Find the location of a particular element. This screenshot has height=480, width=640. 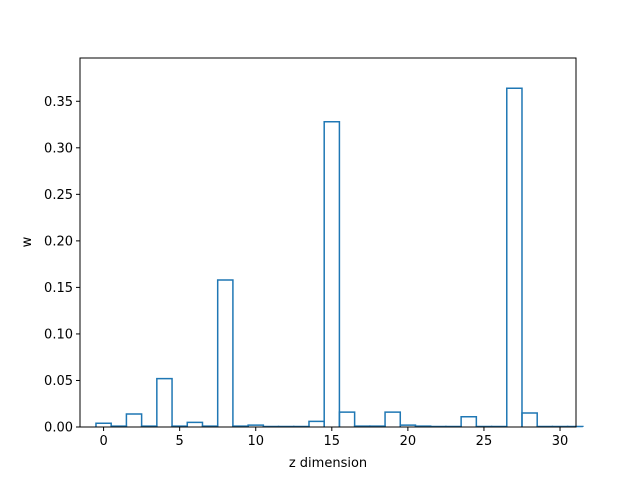

y-tick-label: 0.25 is located at coordinates (58, 195).